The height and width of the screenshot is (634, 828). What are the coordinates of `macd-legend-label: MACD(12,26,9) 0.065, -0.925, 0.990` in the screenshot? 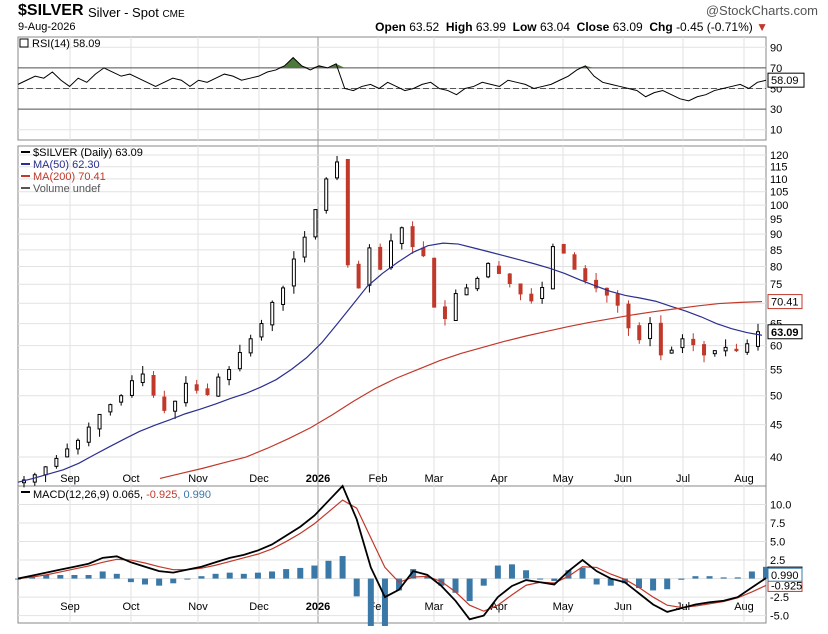 It's located at (122, 495).